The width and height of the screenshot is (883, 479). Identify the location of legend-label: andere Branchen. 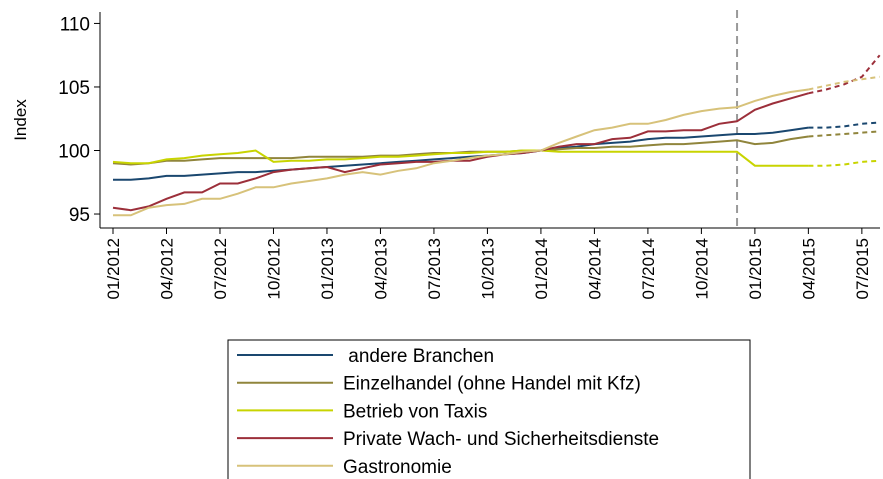
(418, 356).